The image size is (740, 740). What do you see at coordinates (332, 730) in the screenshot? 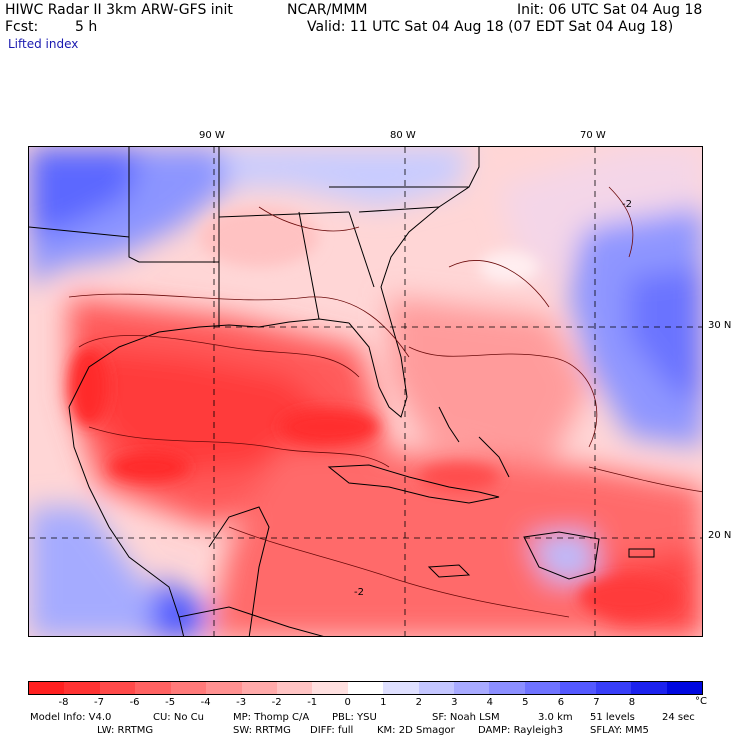
I see `footer-diff: DIFF: full` at bounding box center [332, 730].